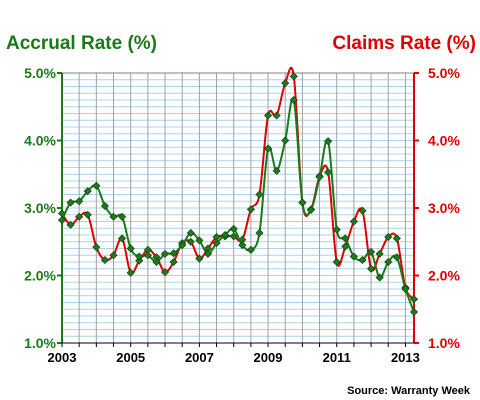 The width and height of the screenshot is (480, 400). I want to click on x-tick-label: 2011, so click(337, 357).